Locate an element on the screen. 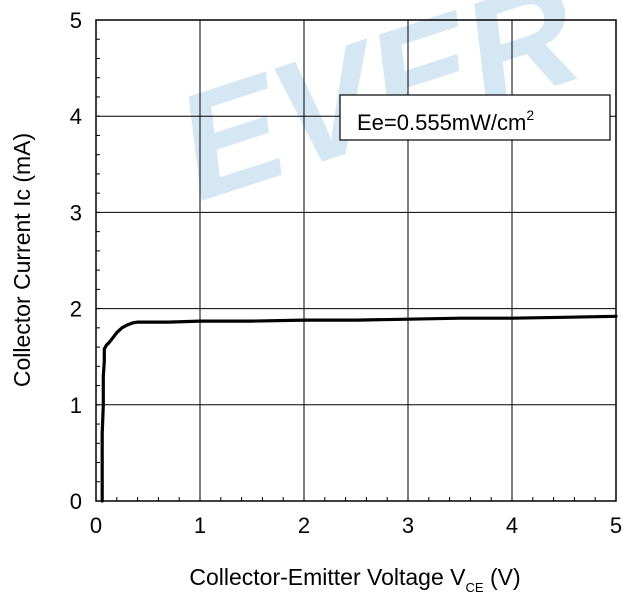 The image size is (622, 600). legend-box: Ee=0.555mW/cm2 is located at coordinates (475, 117).